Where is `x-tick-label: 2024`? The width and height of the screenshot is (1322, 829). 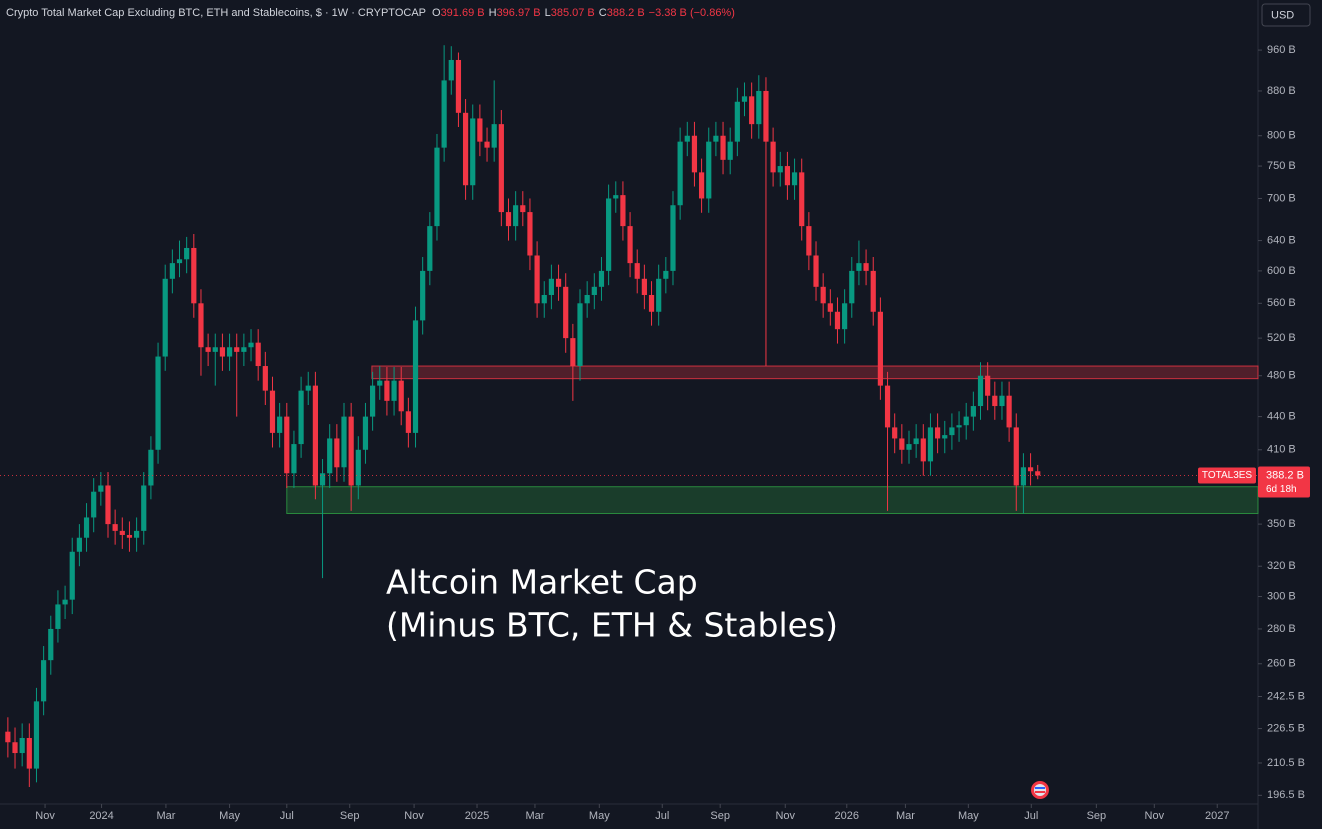 x-tick-label: 2024 is located at coordinates (101, 816).